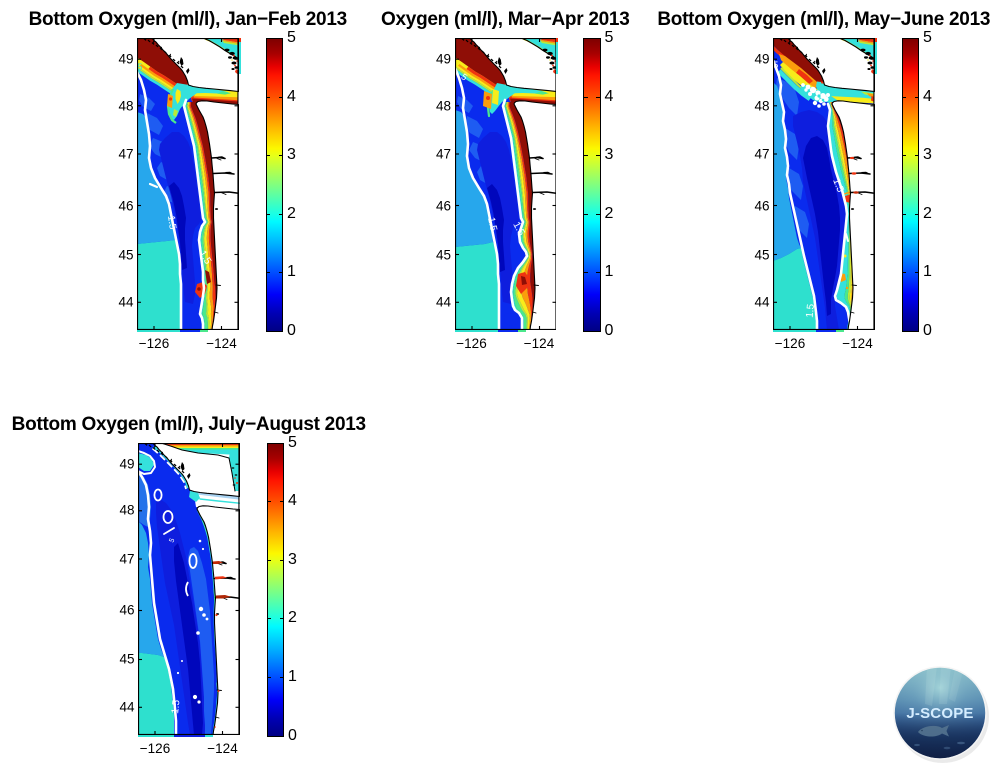 The height and width of the screenshot is (777, 1000). I want to click on svg-text: J-SCOPE, so click(939, 713).